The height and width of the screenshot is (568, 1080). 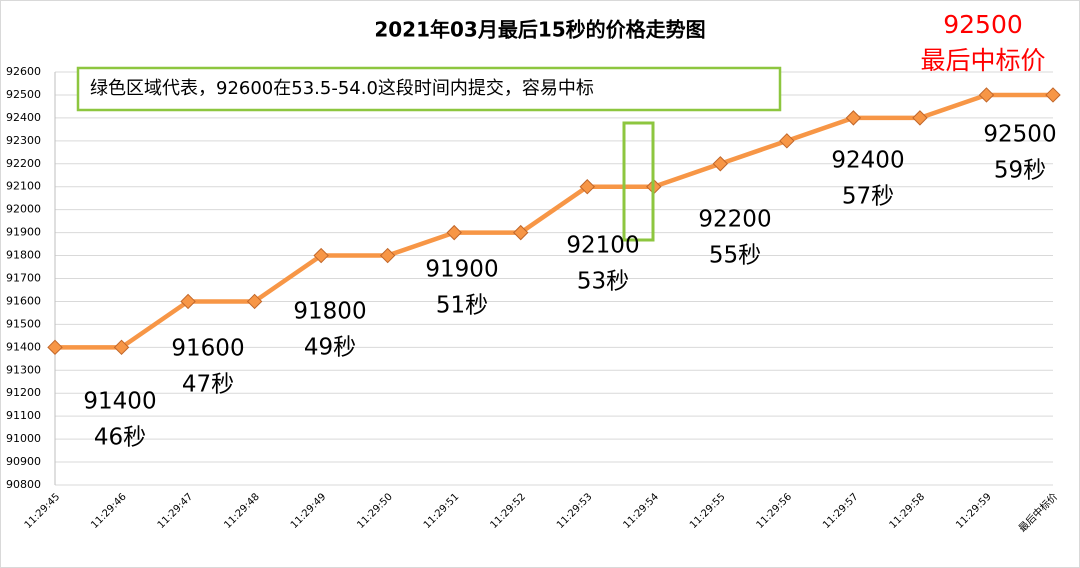 I want to click on y-tick-label: 92400, so click(x=23, y=117).